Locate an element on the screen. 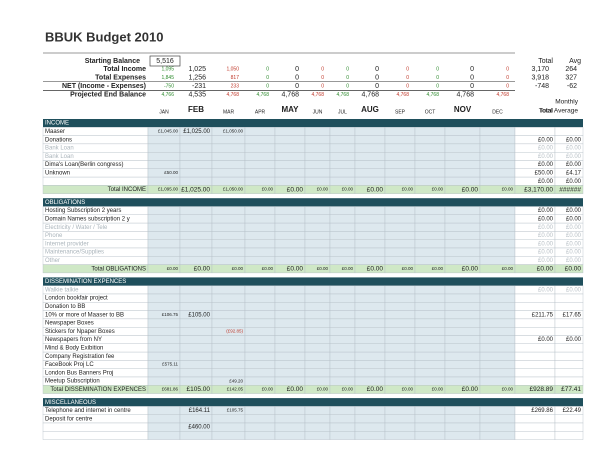  row-label: Electricity / Water / Tele is located at coordinates (76, 228).